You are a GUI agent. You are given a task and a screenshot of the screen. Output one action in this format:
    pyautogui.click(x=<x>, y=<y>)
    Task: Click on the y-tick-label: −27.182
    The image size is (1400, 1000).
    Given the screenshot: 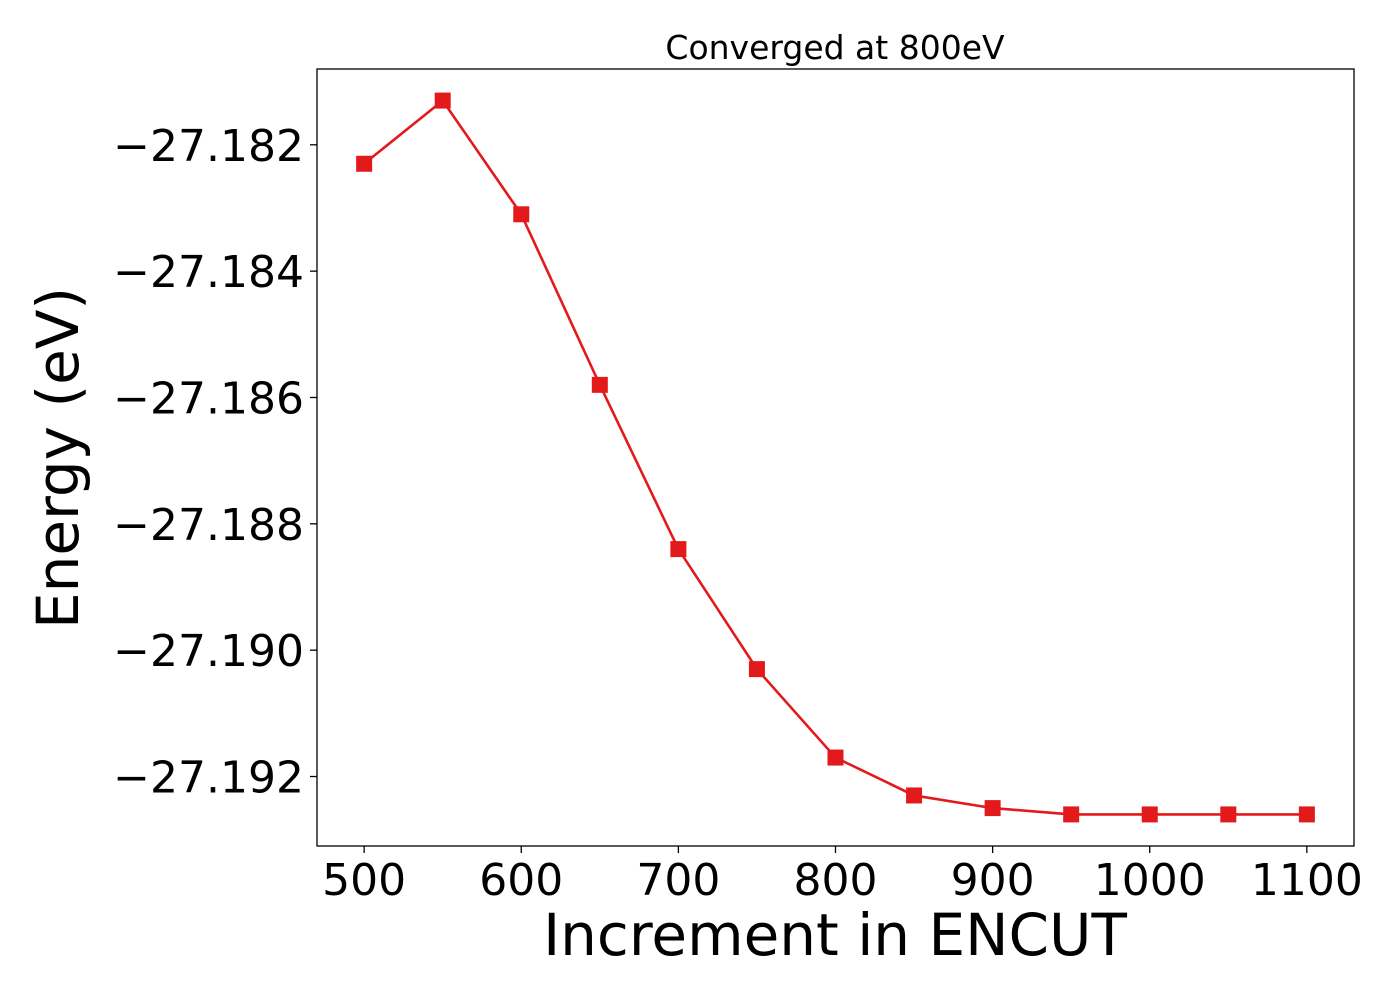 What is the action you would take?
    pyautogui.click(x=208, y=146)
    